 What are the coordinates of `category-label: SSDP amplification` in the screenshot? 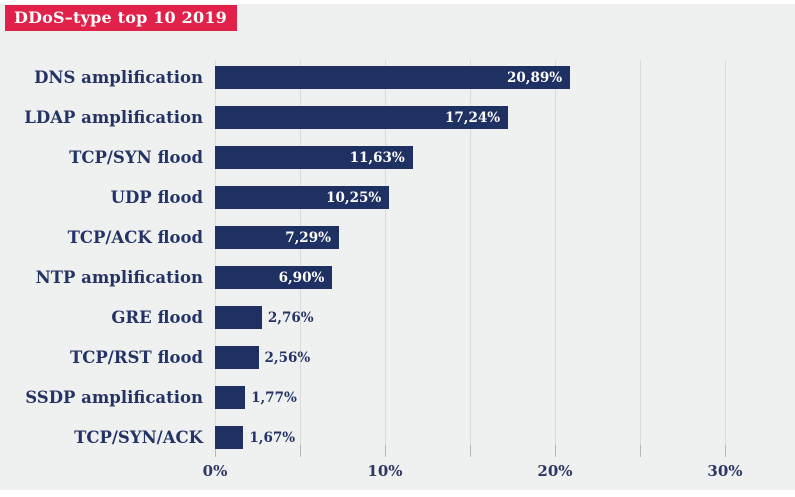 It's located at (114, 398).